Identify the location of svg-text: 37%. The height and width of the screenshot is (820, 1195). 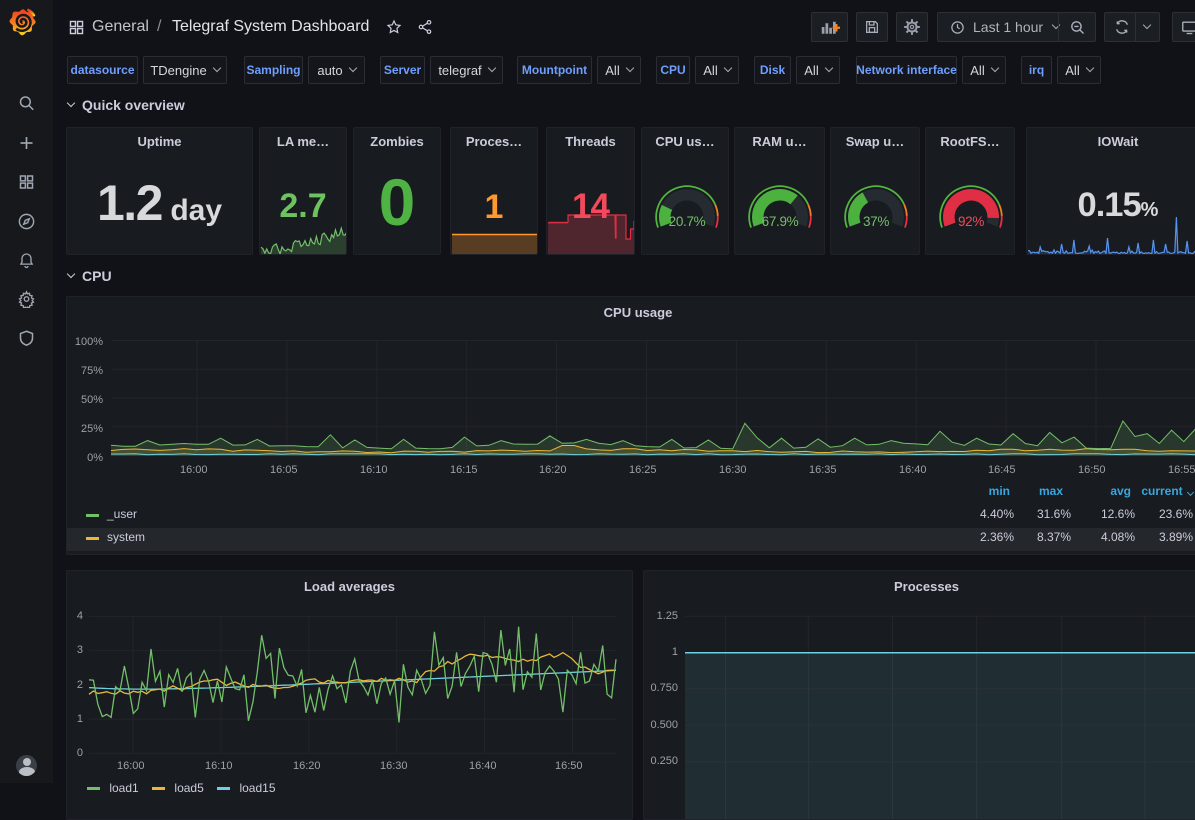
(876, 221).